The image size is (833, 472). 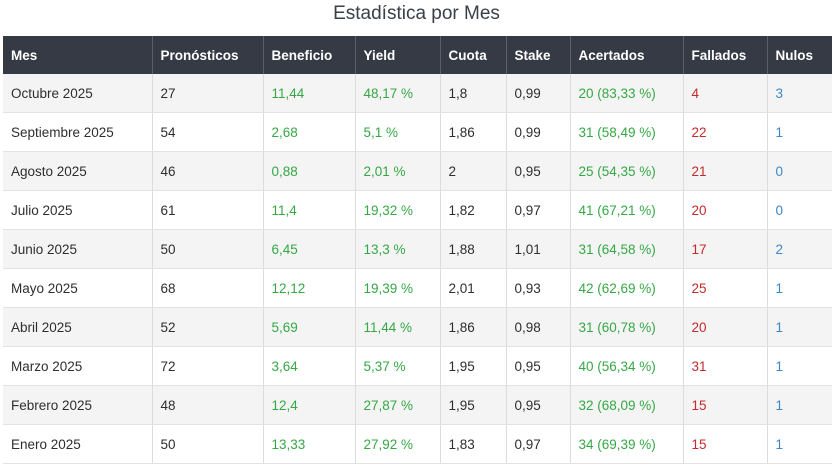 I want to click on cell-yield: 11,44 %, so click(x=398, y=327).